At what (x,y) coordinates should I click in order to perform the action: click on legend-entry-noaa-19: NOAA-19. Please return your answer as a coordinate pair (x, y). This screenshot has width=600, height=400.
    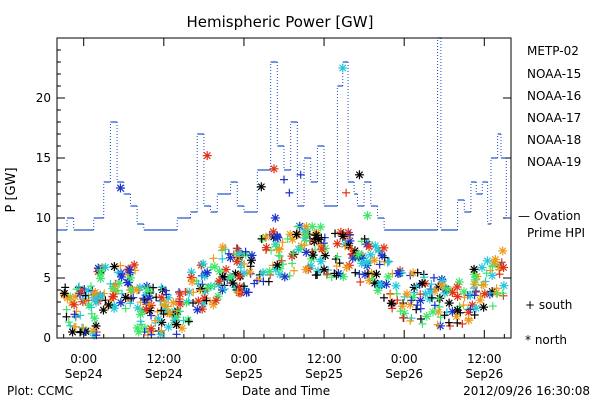
    Looking at the image, I should click on (554, 162).